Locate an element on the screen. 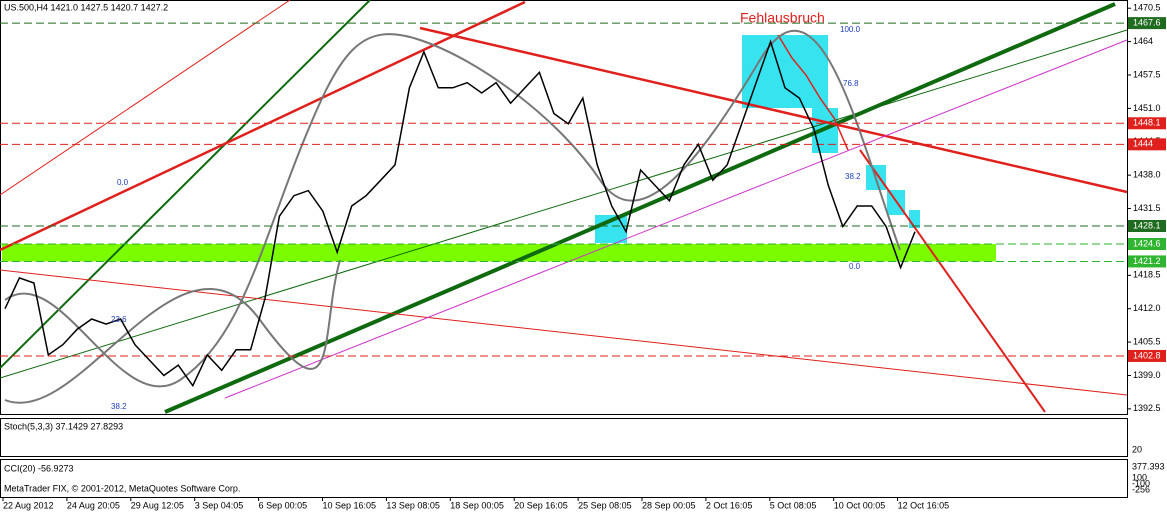  cci-frame is located at coordinates (564, 478).